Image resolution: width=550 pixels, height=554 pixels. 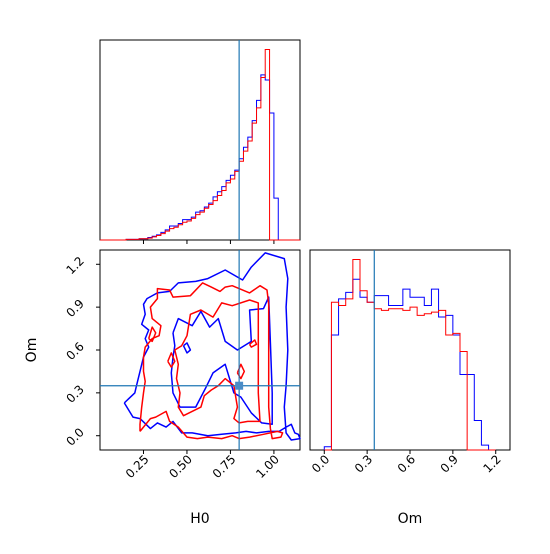 What do you see at coordinates (224, 466) in the screenshot?
I see `h0-xtick-label-2: 0.75` at bounding box center [224, 466].